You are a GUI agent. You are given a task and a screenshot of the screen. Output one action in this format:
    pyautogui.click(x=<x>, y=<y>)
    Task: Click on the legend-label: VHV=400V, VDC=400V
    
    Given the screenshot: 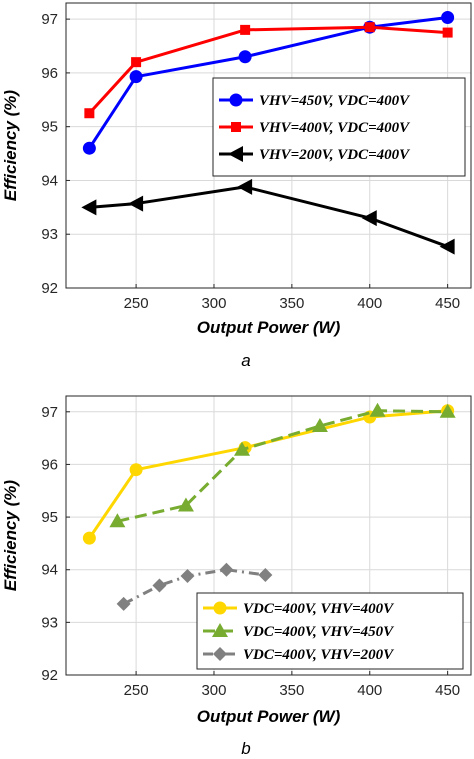 What is the action you would take?
    pyautogui.click(x=335, y=128)
    